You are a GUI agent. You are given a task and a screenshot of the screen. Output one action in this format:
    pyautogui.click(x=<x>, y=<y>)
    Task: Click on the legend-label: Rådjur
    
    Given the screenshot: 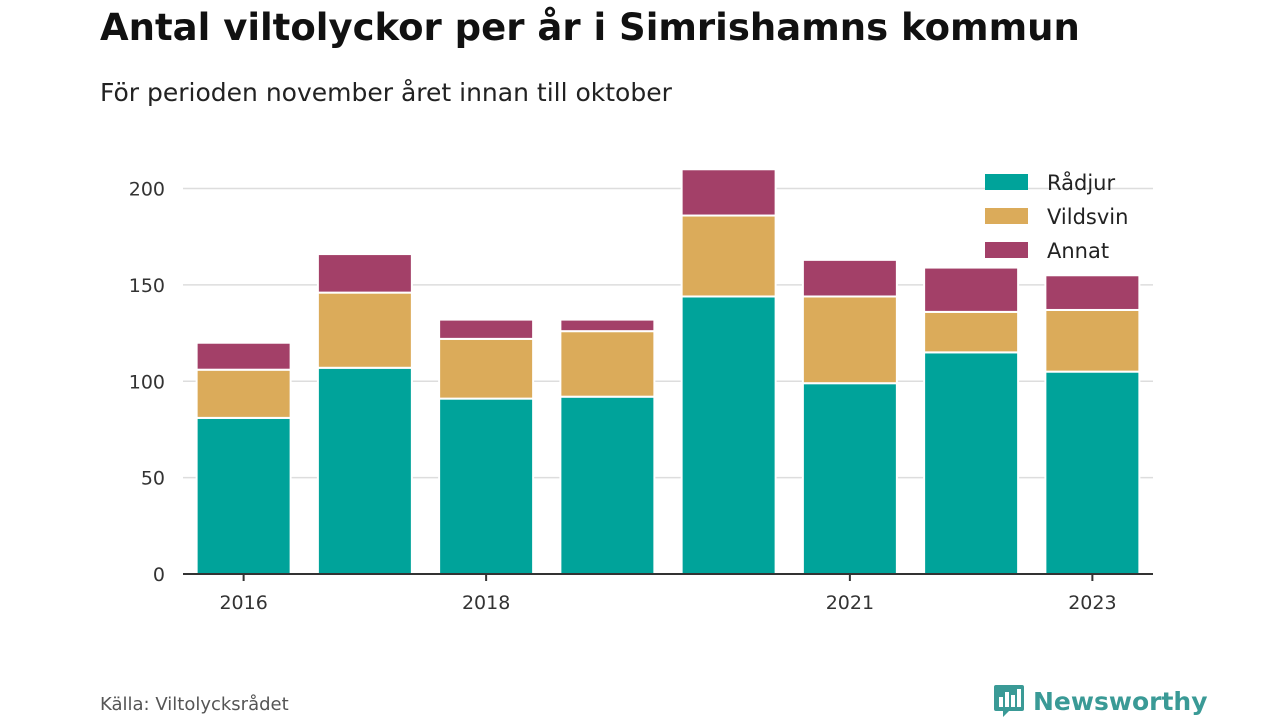 What is the action you would take?
    pyautogui.click(x=1081, y=182)
    